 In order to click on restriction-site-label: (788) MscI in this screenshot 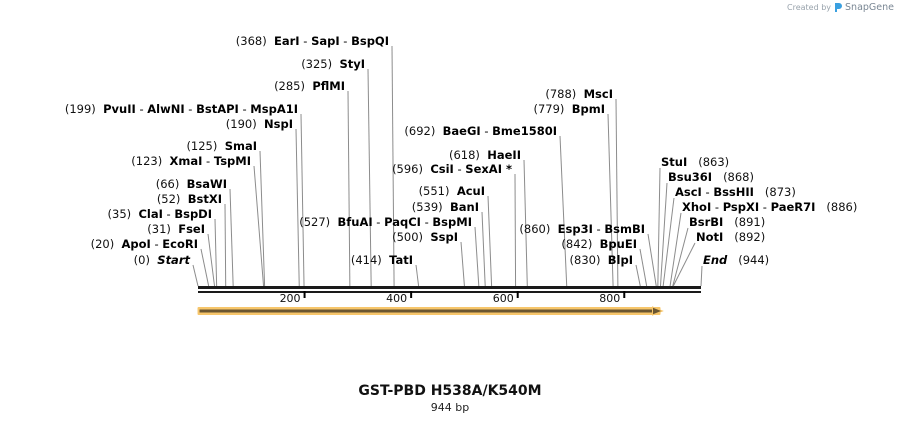, I will do `click(579, 94)`.